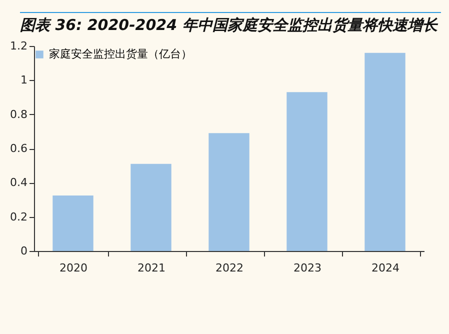 Image resolution: width=449 pixels, height=334 pixels. I want to click on y-tick-label: 0.2, so click(19, 217).